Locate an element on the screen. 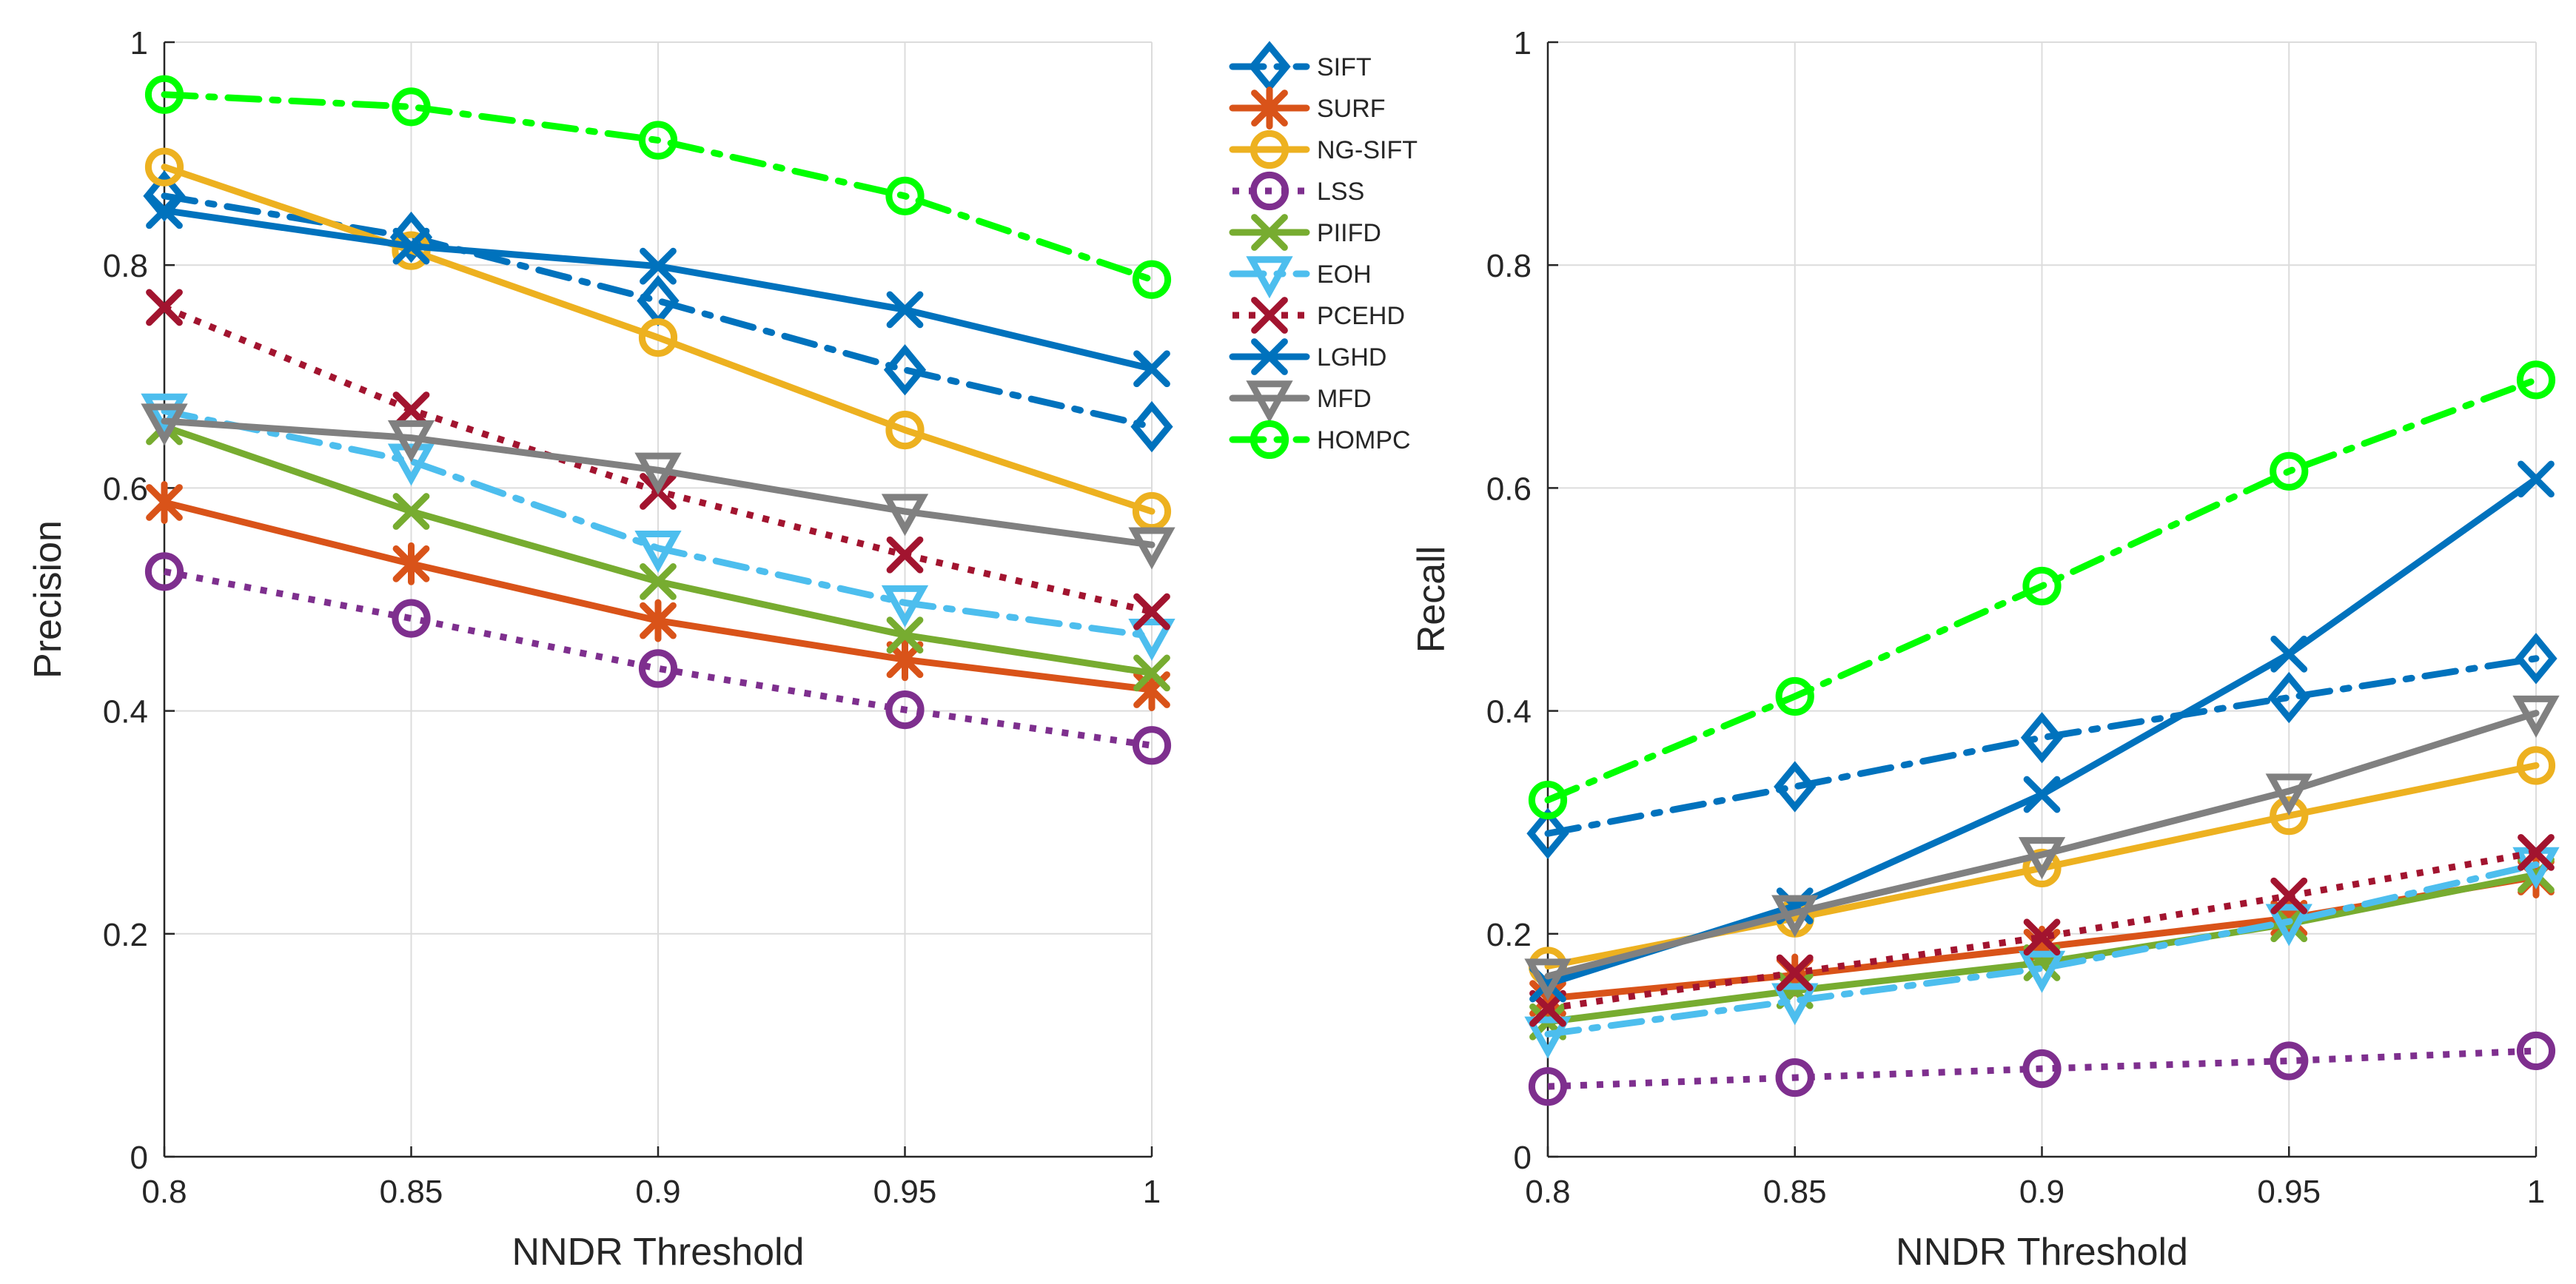 This screenshot has width=2576, height=1284. legend-entry-ng-sift: NG-SIFT is located at coordinates (1323, 149).